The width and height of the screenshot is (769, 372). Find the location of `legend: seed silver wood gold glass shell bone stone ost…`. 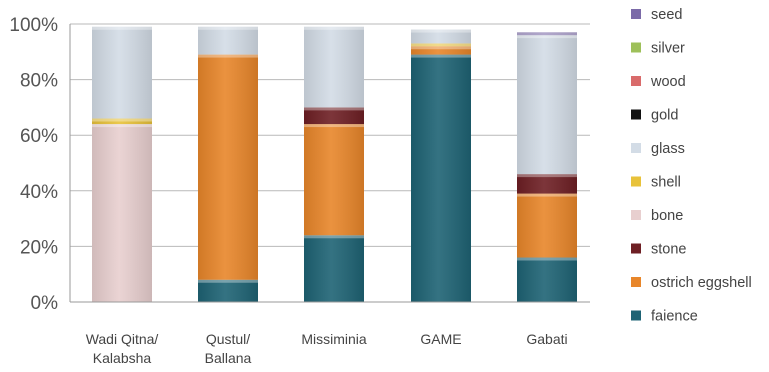

legend: seed silver wood gold glass shell bone stone ost… is located at coordinates (691, 166).